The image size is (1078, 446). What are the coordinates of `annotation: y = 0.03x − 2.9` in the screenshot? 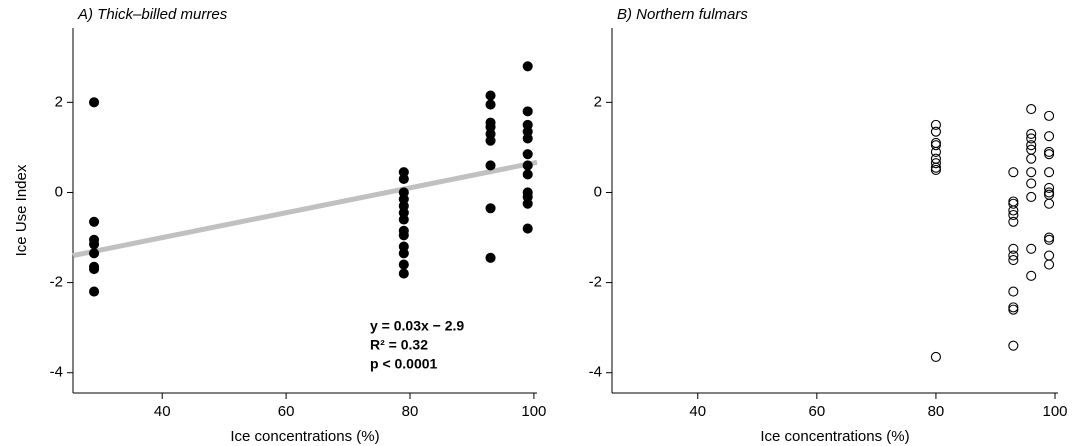 It's located at (417, 326).